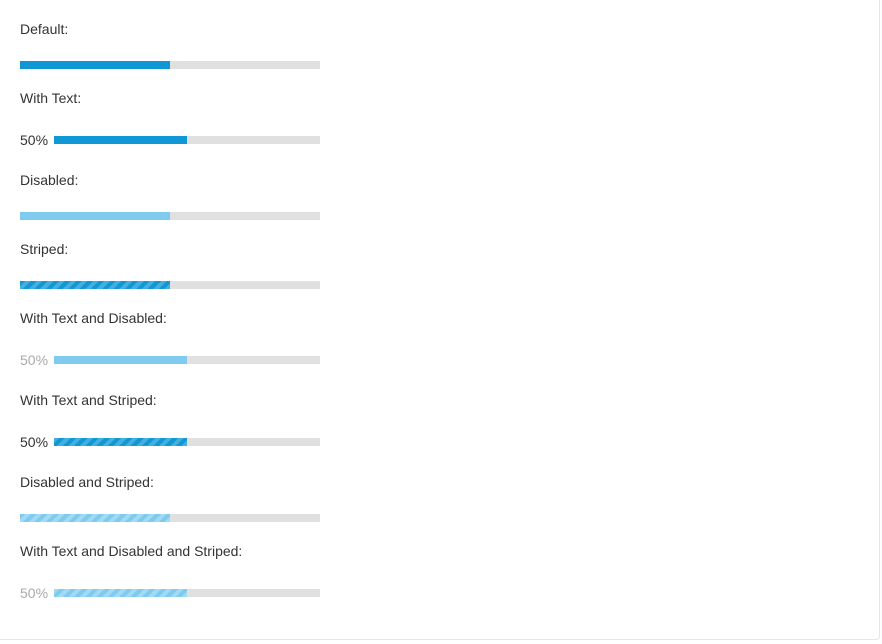 Image resolution: width=882 pixels, height=644 pixels. Describe the element at coordinates (131, 551) in the screenshot. I see `example-label-with-text-disabled-and-striped: With Text and Disabled and Striped:` at that location.